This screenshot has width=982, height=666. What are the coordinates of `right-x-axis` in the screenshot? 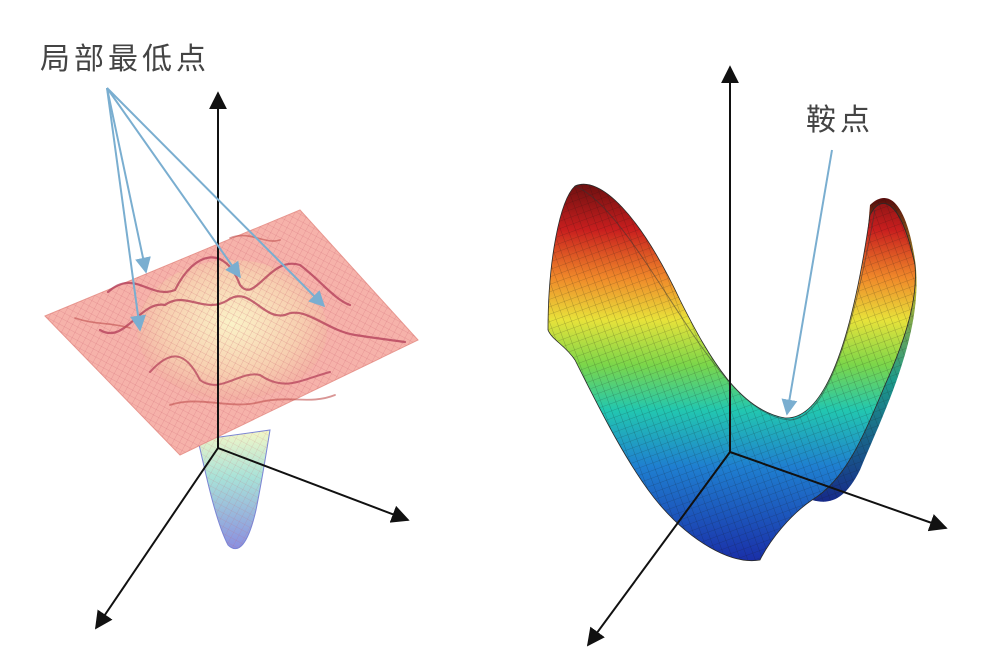 It's located at (838, 491).